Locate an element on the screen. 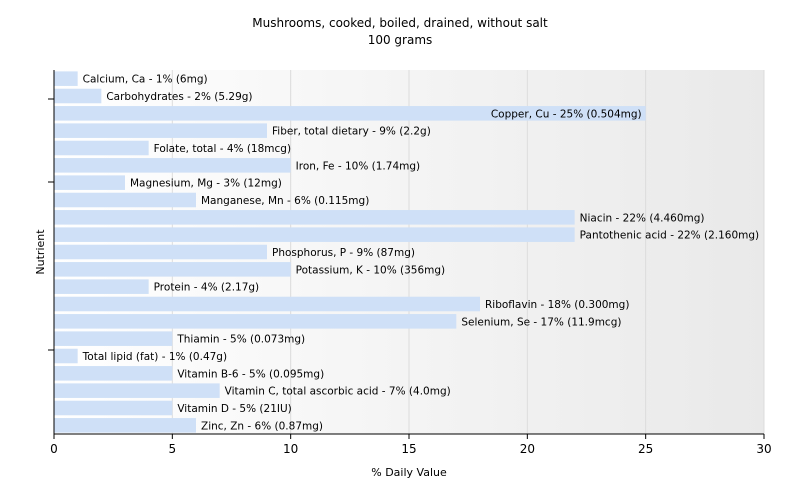 This screenshot has width=800, height=500. chart-subtitle: 100 grams is located at coordinates (400, 40).